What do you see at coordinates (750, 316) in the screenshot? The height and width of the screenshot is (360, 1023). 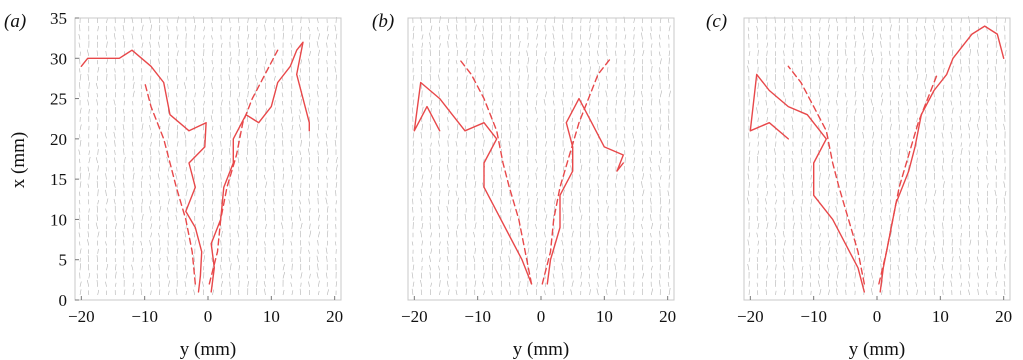 I see `x-tick-label: −20` at bounding box center [750, 316].